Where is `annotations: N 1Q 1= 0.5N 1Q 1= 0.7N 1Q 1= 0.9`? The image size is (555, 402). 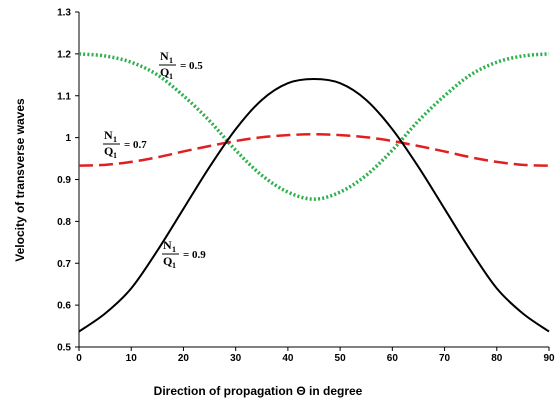
annotations: N 1Q 1= 0.5N 1Q 1= 0.7N 1Q 1= 0.9 is located at coordinates (154, 159).